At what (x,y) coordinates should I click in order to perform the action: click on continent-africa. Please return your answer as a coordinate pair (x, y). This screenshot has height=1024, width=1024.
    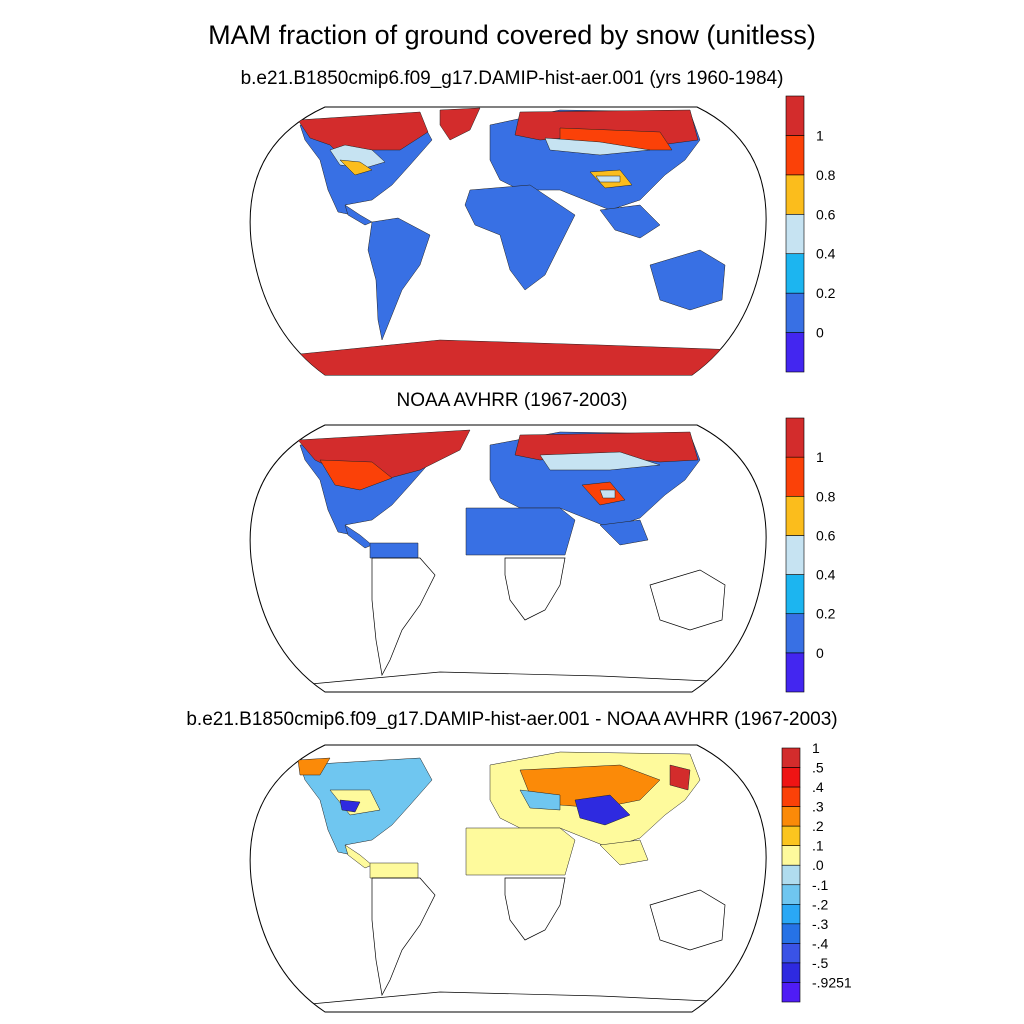
    Looking at the image, I should click on (520, 237).